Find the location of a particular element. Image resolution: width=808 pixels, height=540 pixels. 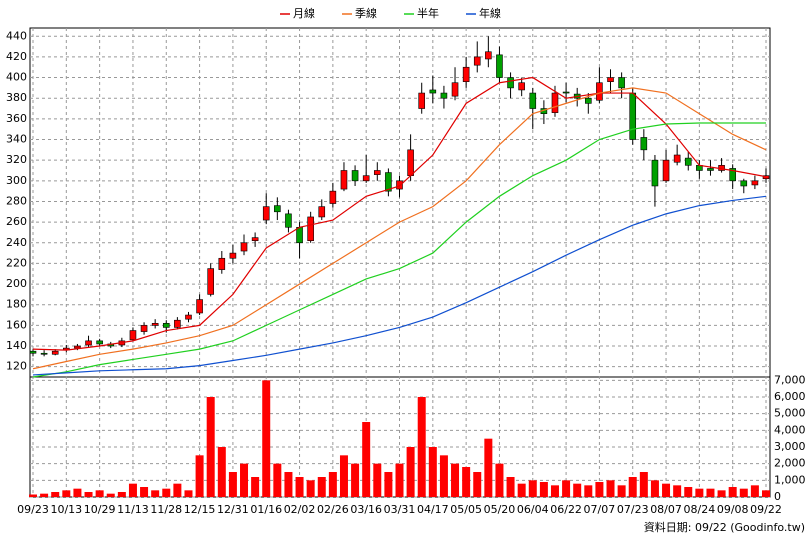

x-tick-label: 11/13 is located at coordinates (133, 509).